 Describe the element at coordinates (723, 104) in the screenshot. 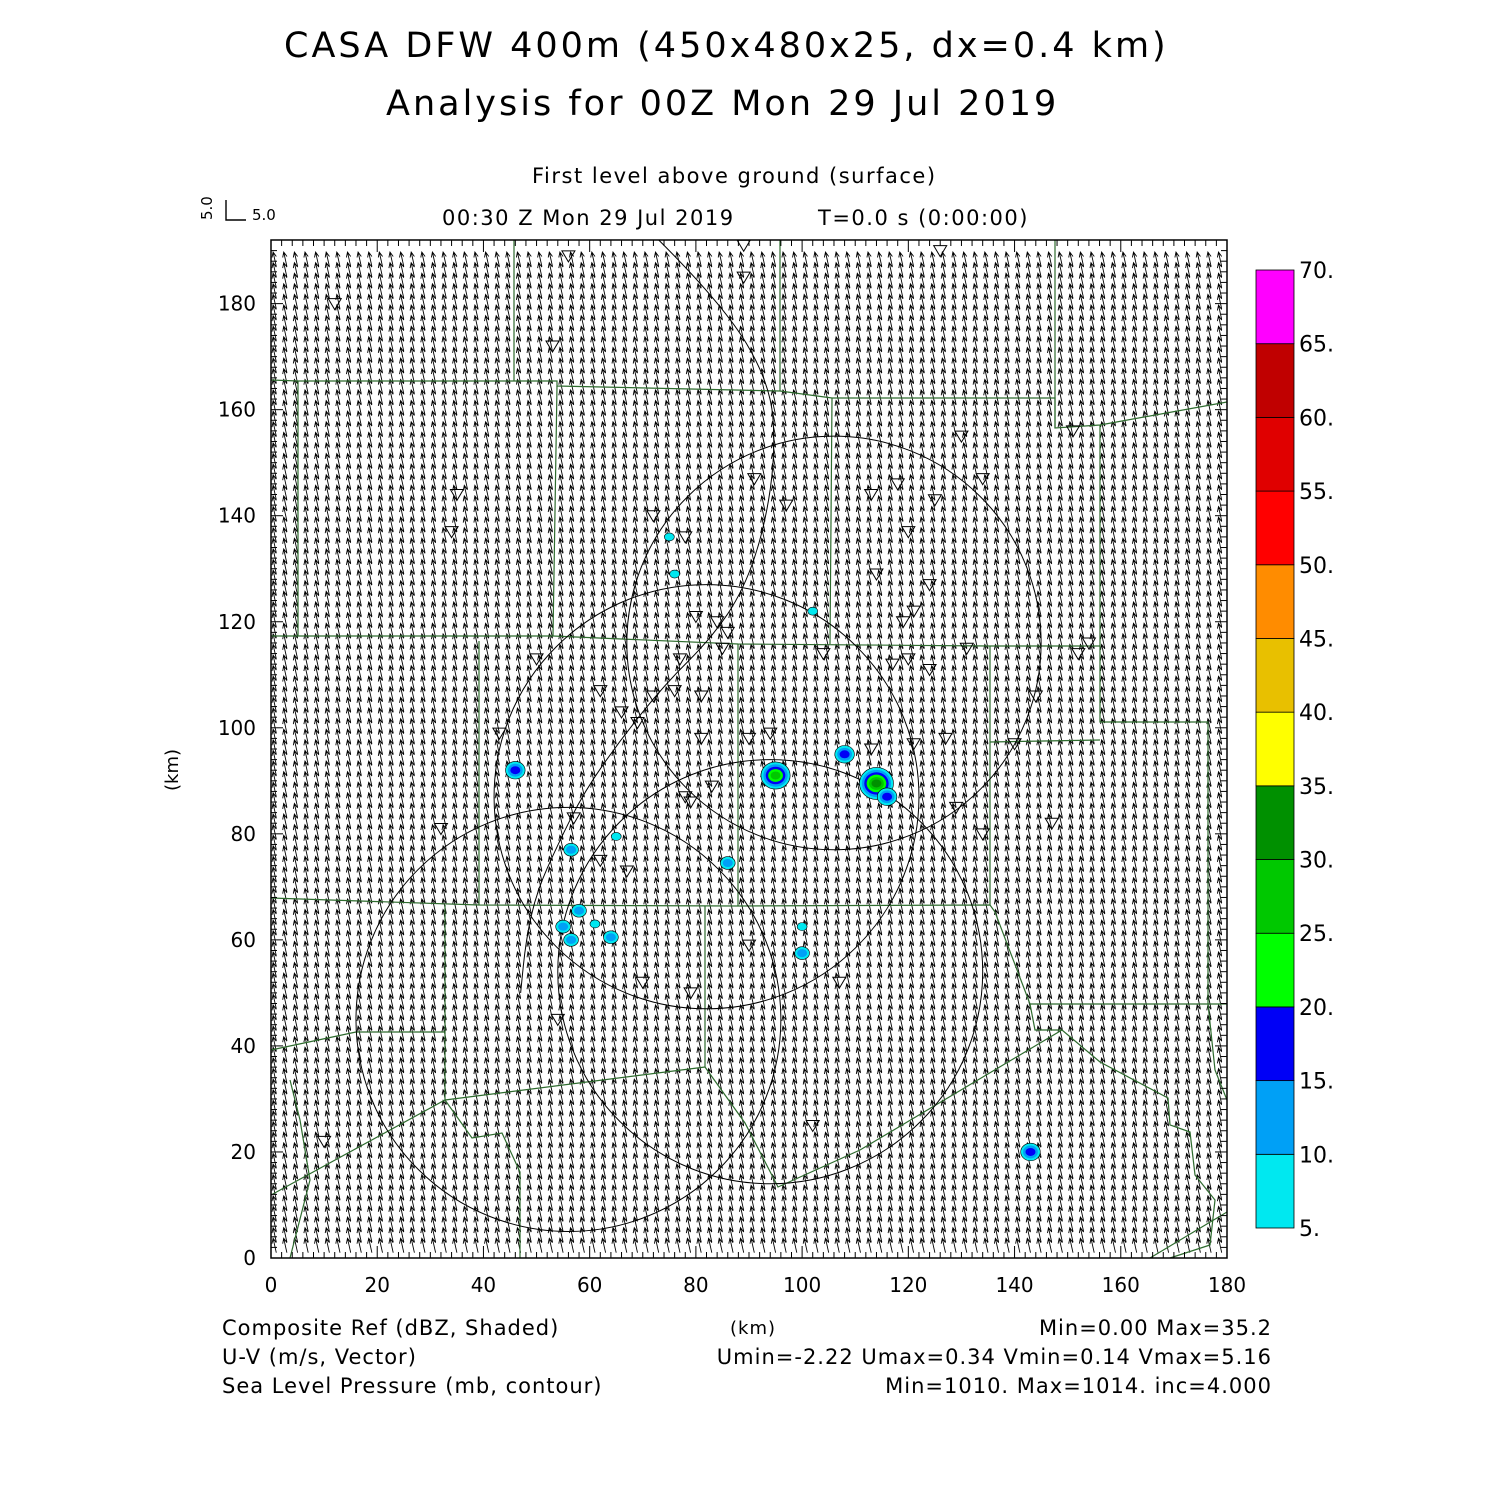

I see `chart-title-line2: Analysis for 00Z Mon 29 Jul 2019` at that location.